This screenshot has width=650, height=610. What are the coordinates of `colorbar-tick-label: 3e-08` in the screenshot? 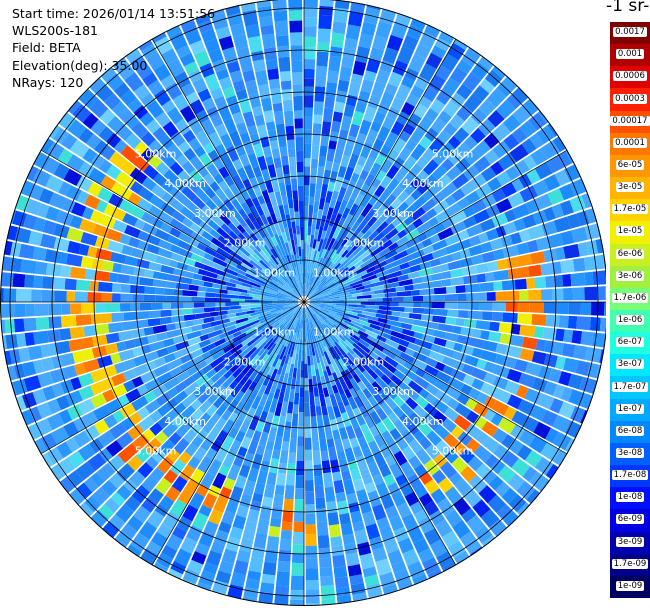 It's located at (630, 453).